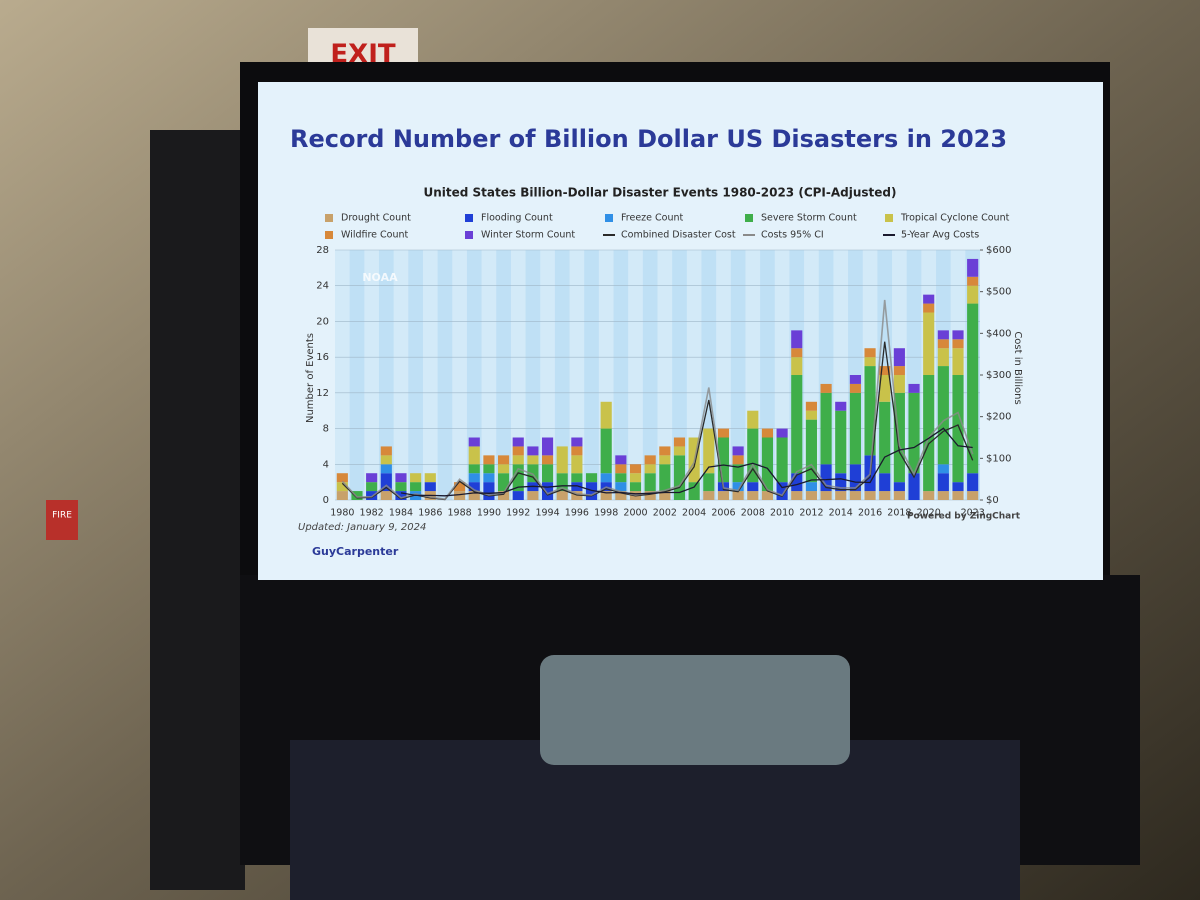 The height and width of the screenshot is (900, 1200). What do you see at coordinates (652, 218) in the screenshot?
I see `legend-label: Freeze Count` at bounding box center [652, 218].